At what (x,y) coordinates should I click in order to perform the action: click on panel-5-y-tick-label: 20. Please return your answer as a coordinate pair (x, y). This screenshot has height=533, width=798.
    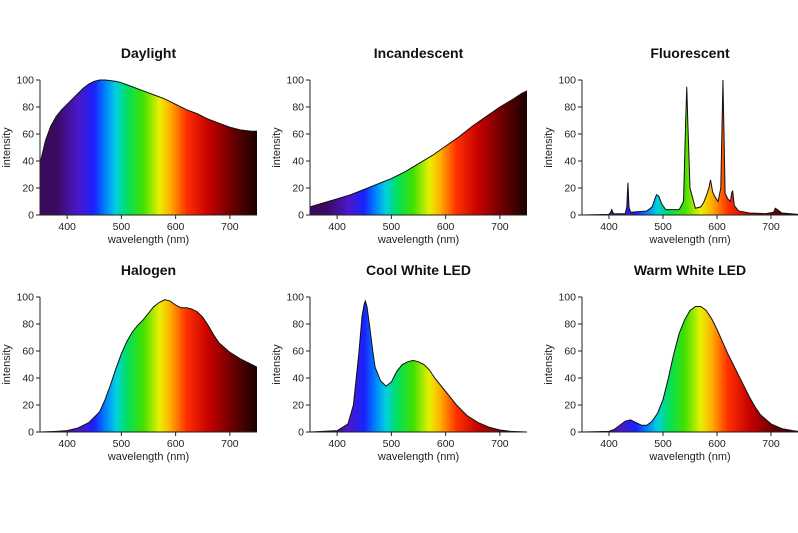
    Looking at the image, I should click on (298, 406).